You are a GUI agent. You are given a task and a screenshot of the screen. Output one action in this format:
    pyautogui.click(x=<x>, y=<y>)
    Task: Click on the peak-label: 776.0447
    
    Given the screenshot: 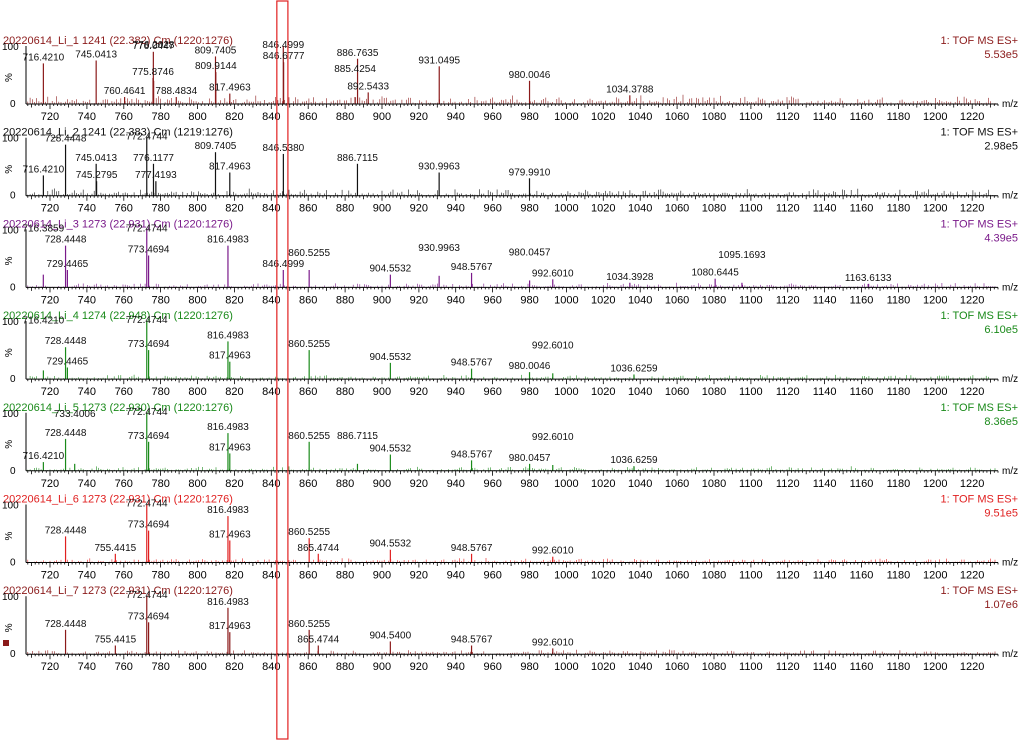 What is the action you would take?
    pyautogui.click(x=153, y=46)
    